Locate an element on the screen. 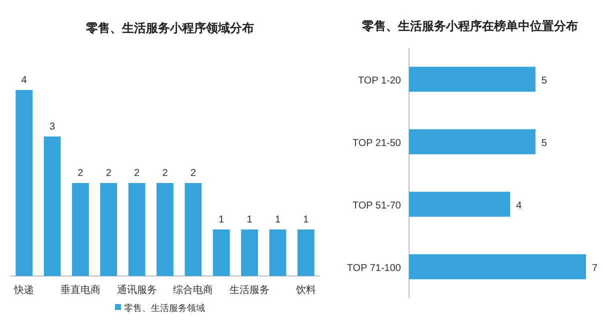  x-tick-label: 饮料 is located at coordinates (305, 290).